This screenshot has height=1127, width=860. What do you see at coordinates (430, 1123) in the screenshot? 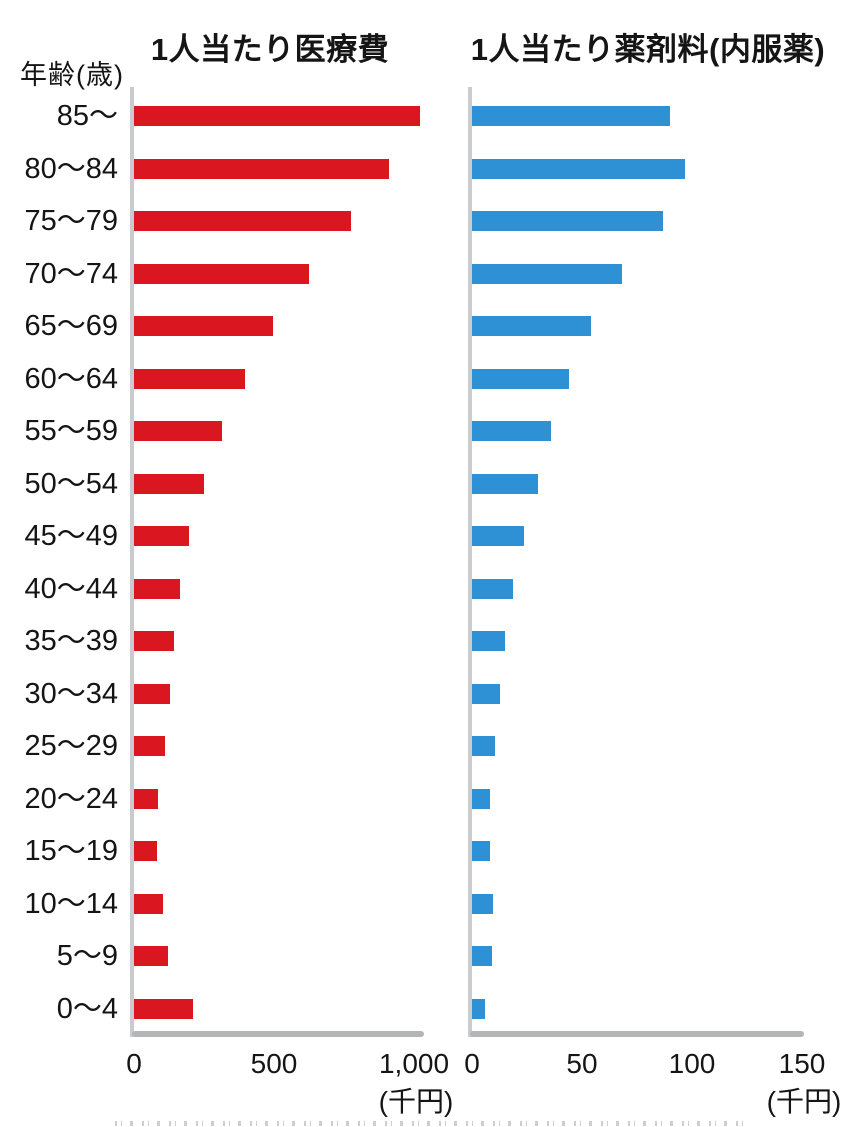
I see `clipped-caption-remnant` at bounding box center [430, 1123].